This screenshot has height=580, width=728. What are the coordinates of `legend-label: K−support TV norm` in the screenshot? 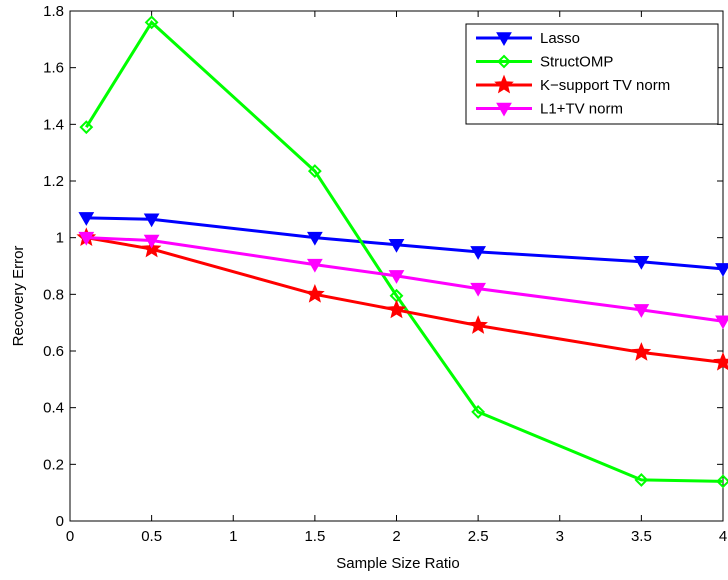 It's located at (605, 85).